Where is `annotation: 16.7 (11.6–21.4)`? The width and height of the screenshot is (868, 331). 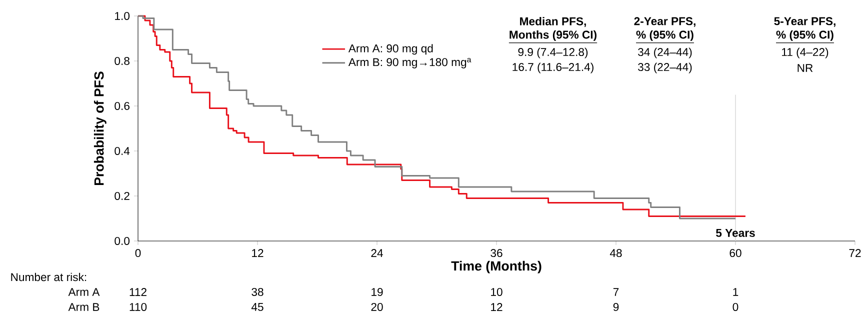 annotation: 16.7 (11.6–21.4) is located at coordinates (553, 68).